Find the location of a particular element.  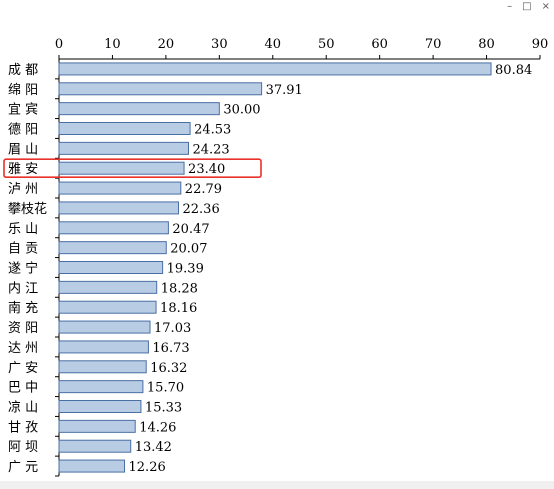

category-label: 成 都 is located at coordinates (23, 70).